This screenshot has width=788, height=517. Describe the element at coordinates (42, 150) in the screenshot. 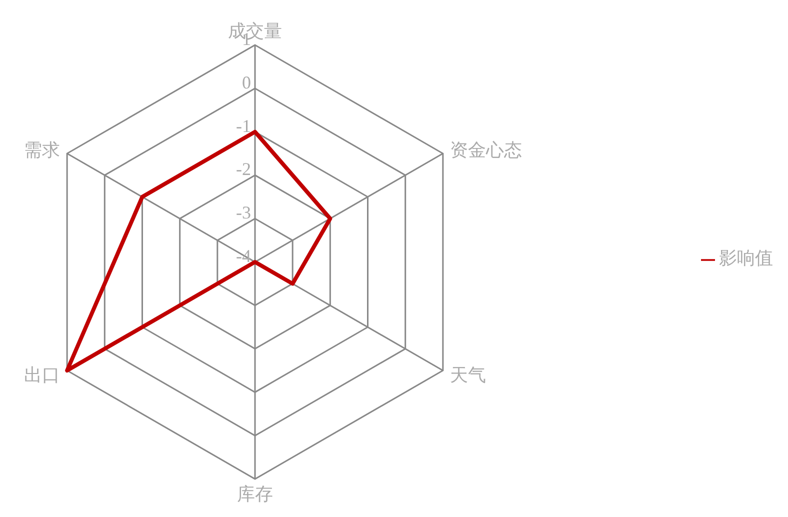

I see `spoke-label: 需求` at that location.